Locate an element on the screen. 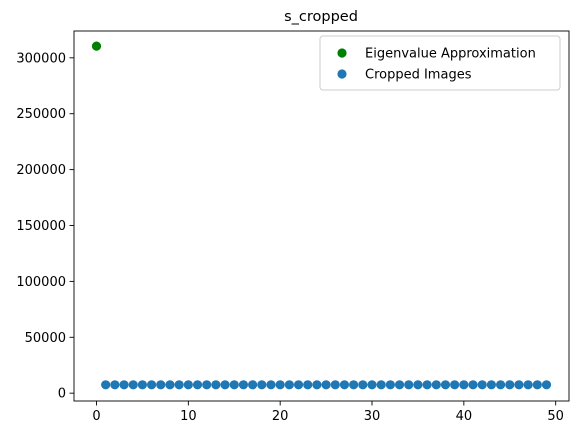 The image size is (578, 433). x-axis: 0 10 20 30 40 50 is located at coordinates (328, 412).